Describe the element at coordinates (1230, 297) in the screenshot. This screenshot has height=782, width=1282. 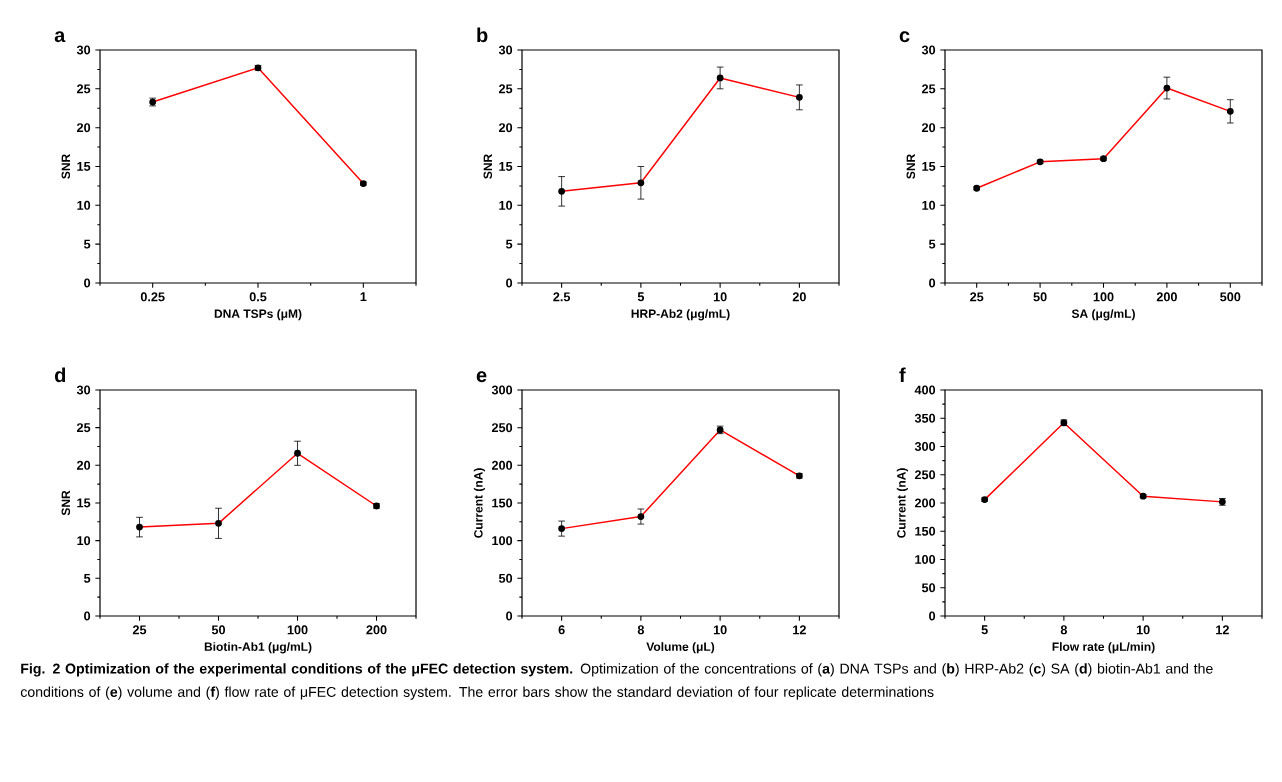
I see `x-tick-label: 500` at that location.